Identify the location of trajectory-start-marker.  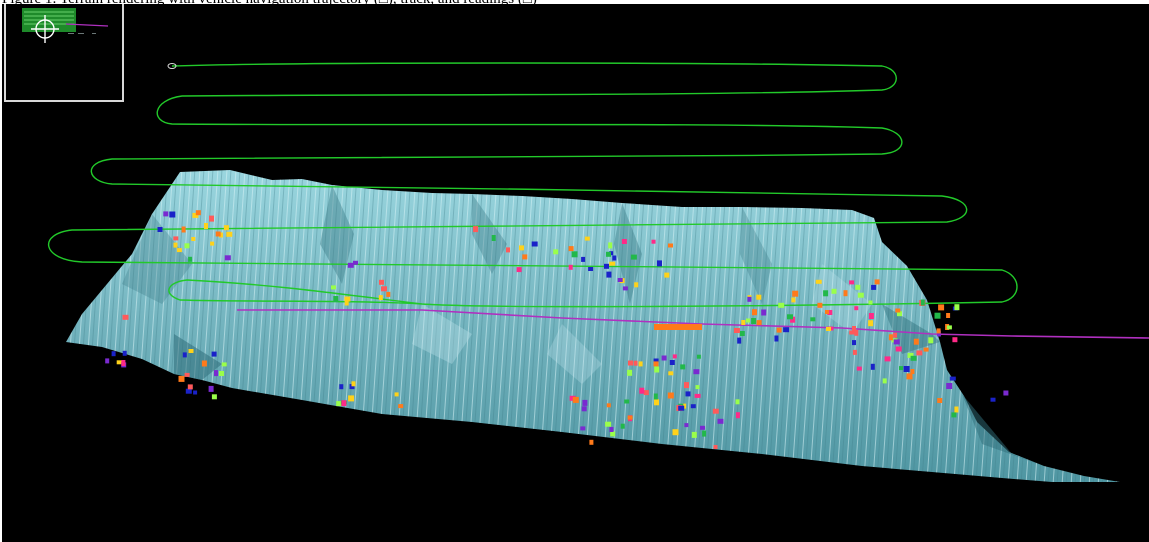
(172, 66).